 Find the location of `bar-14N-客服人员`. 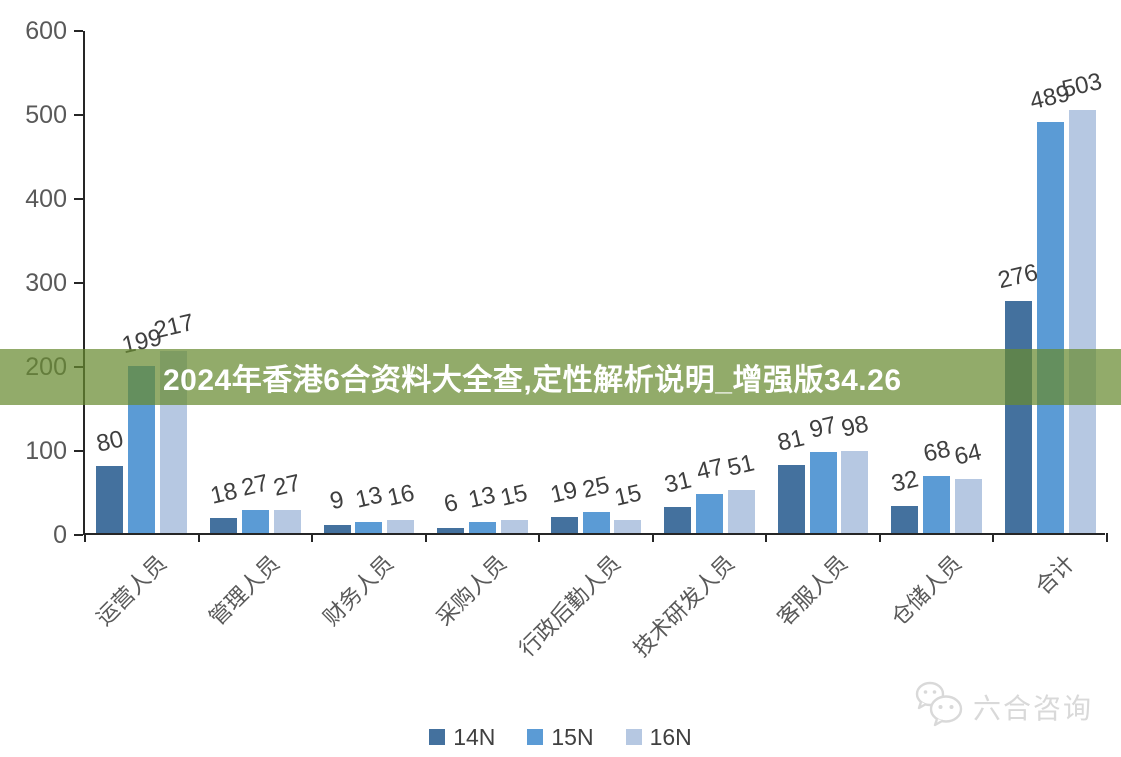

bar-14N-客服人员 is located at coordinates (791, 498).